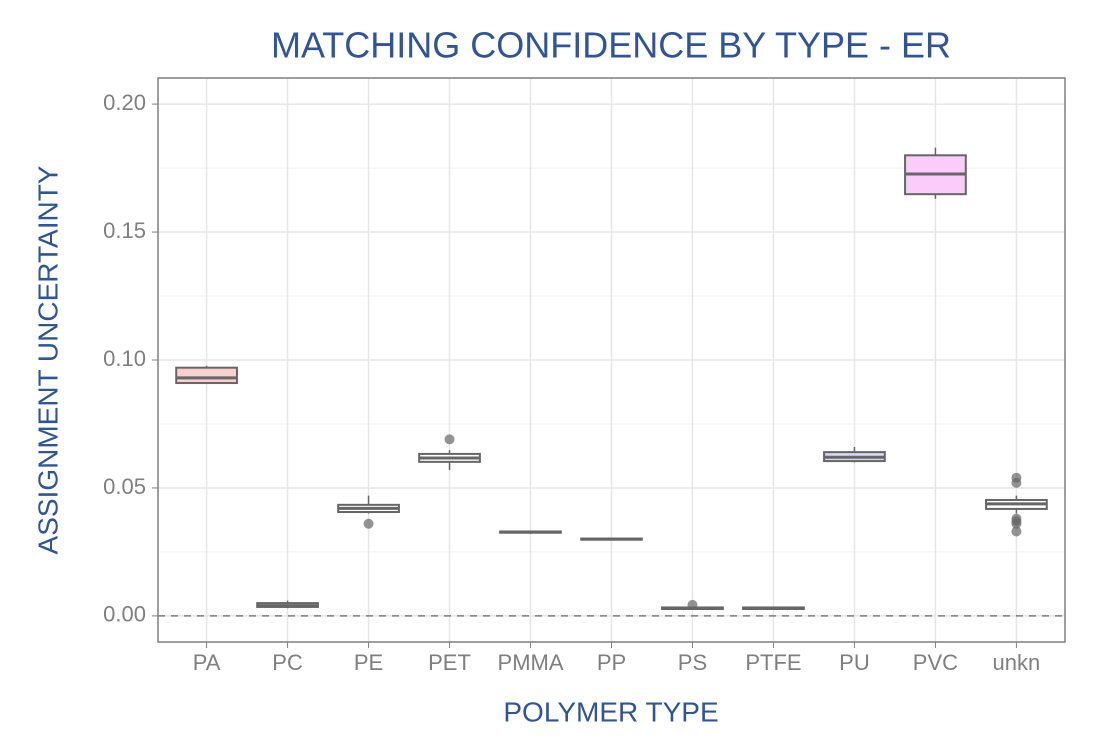 The image size is (1115, 755). I want to click on x-tick-label: unkn, so click(1017, 662).